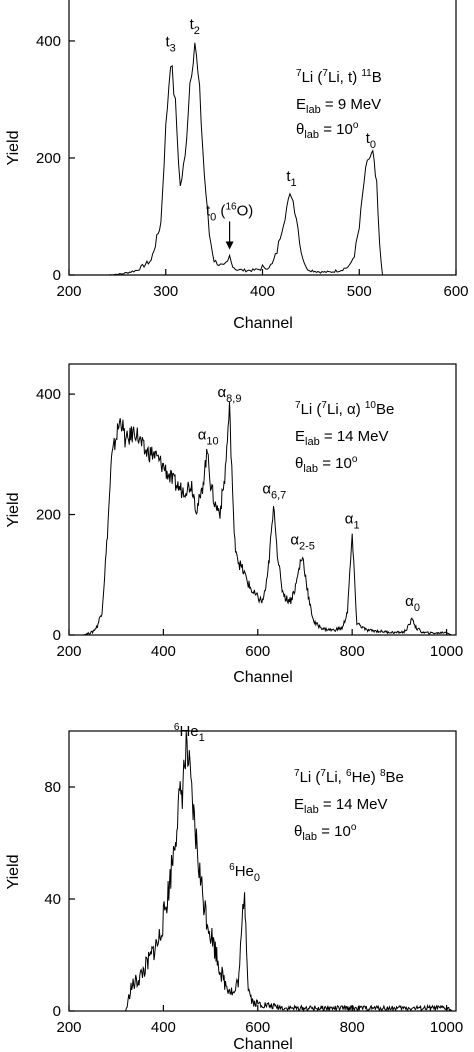 The width and height of the screenshot is (474, 1052). I want to click on beam-energy-value: 9 MeV, so click(359, 104).